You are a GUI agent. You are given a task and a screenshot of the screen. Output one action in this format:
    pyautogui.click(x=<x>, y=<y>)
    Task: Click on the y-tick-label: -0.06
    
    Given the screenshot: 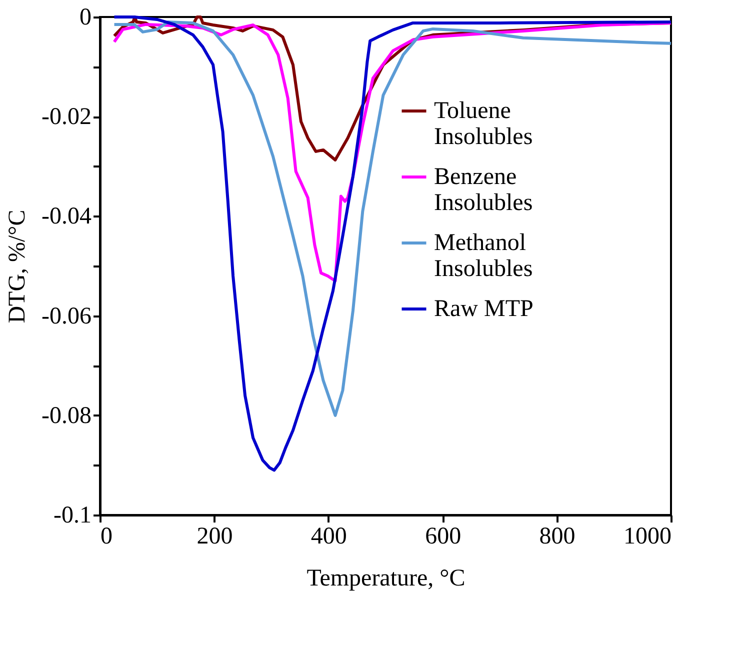 What is the action you would take?
    pyautogui.click(x=67, y=316)
    